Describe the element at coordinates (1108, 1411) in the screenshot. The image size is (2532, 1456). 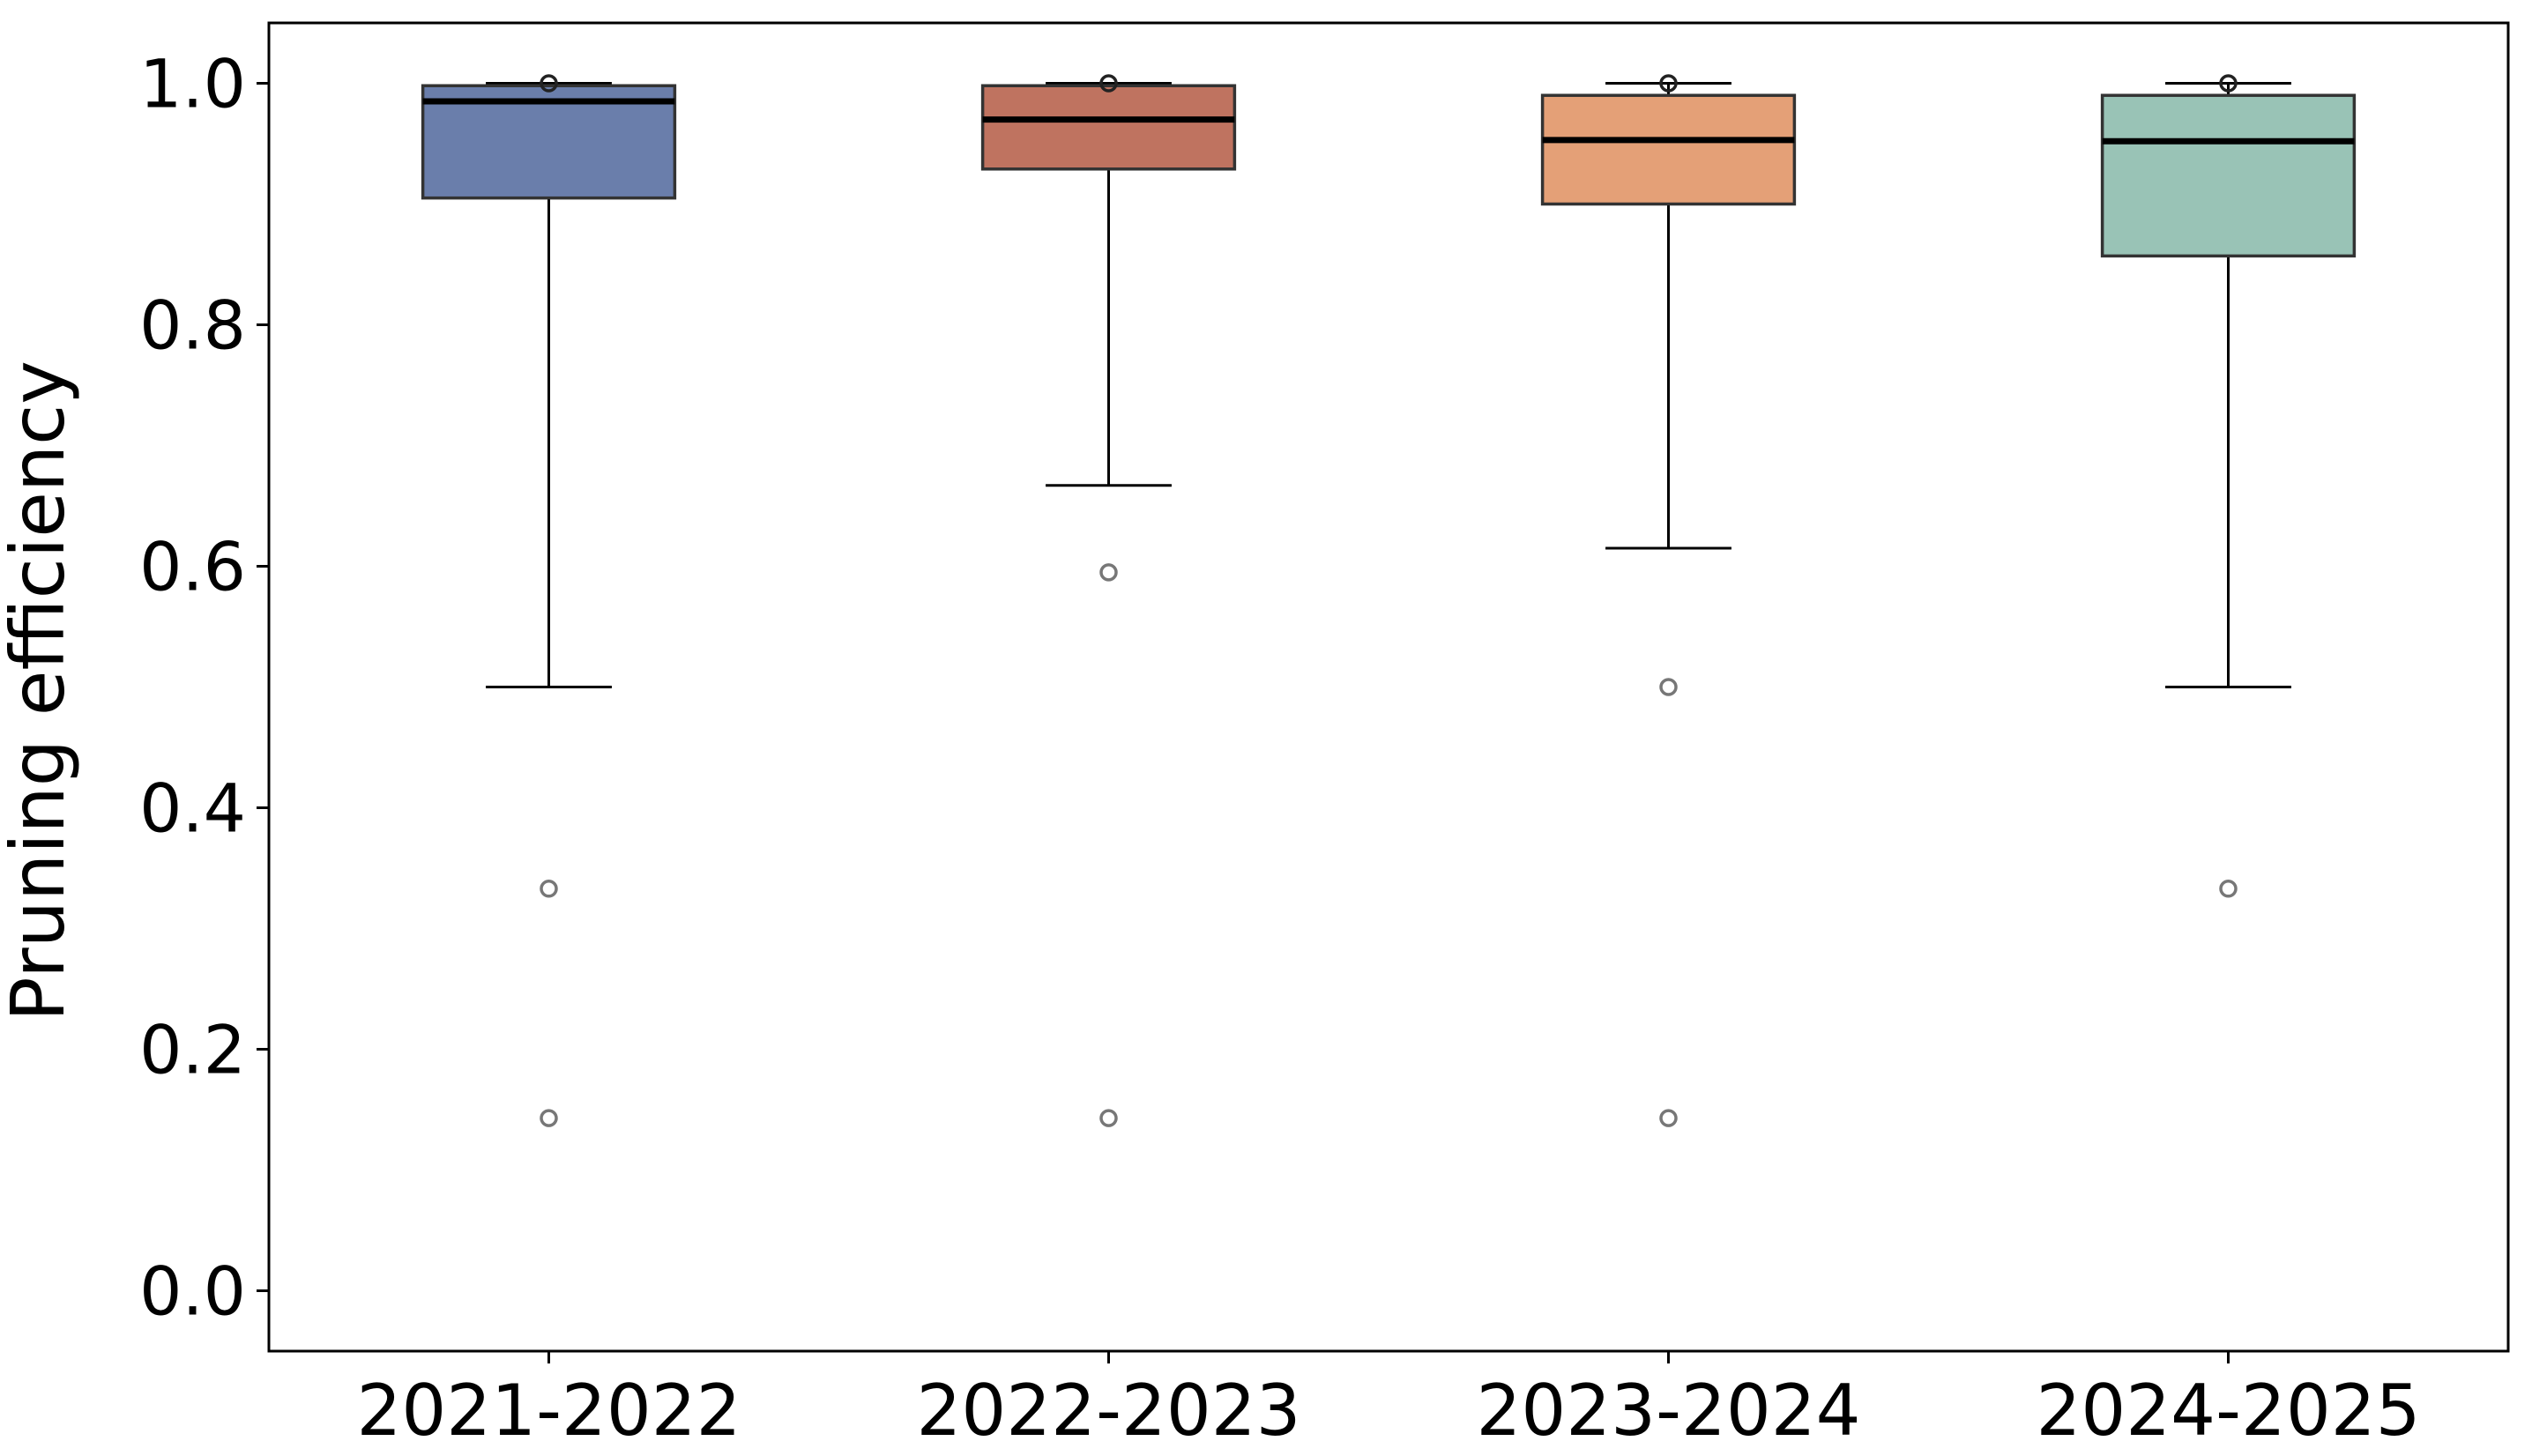
I see `x-tick-label: 2022-2023` at that location.